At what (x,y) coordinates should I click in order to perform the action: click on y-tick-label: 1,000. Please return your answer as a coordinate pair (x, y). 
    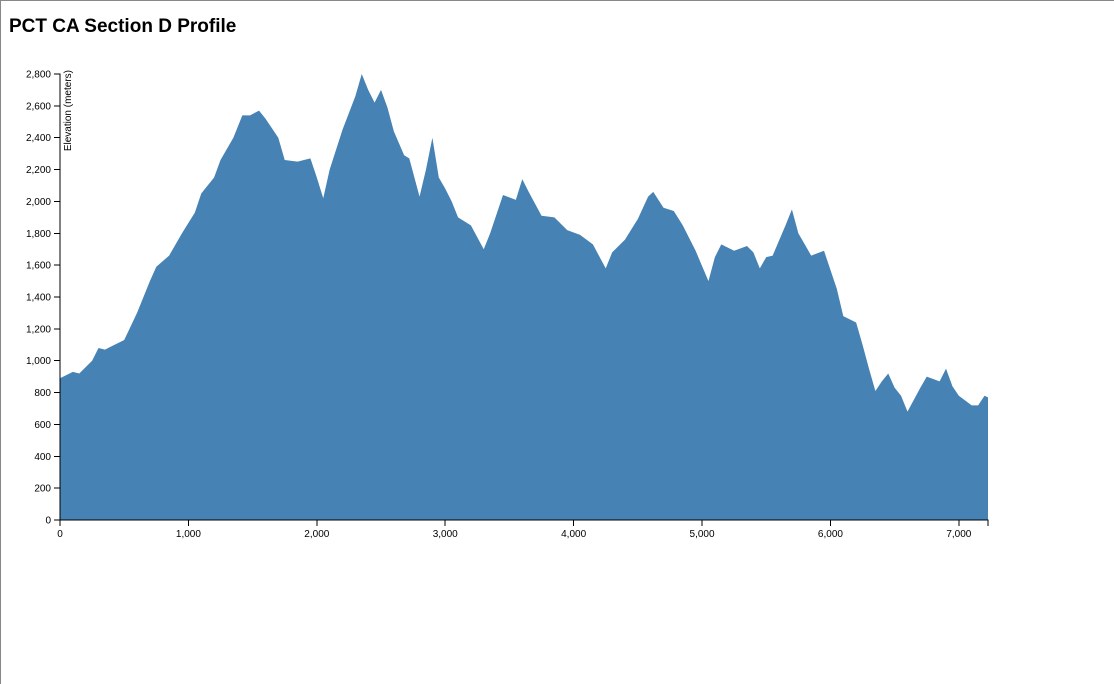
    Looking at the image, I should click on (38, 361).